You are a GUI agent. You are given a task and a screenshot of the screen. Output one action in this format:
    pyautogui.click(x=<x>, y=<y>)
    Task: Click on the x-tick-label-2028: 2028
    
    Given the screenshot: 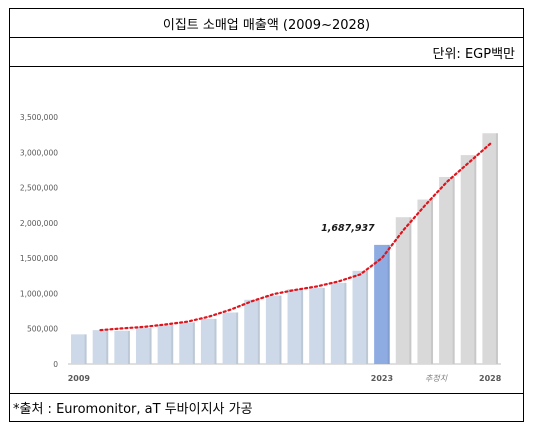 What is the action you would take?
    pyautogui.click(x=490, y=378)
    